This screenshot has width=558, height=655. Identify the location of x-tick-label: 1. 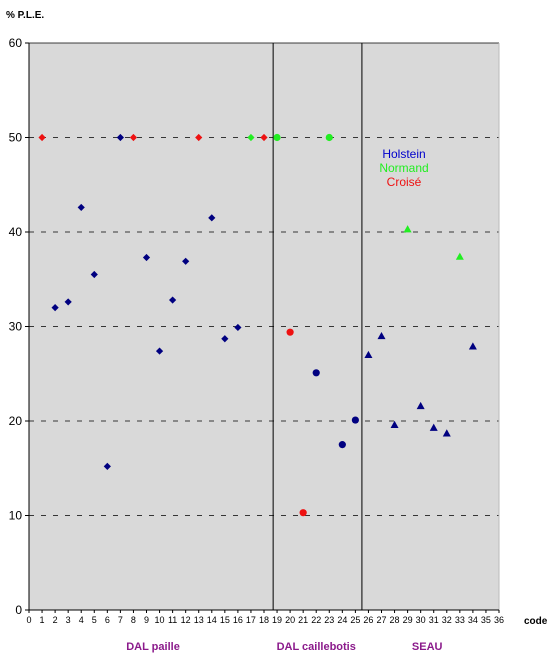
(42, 620).